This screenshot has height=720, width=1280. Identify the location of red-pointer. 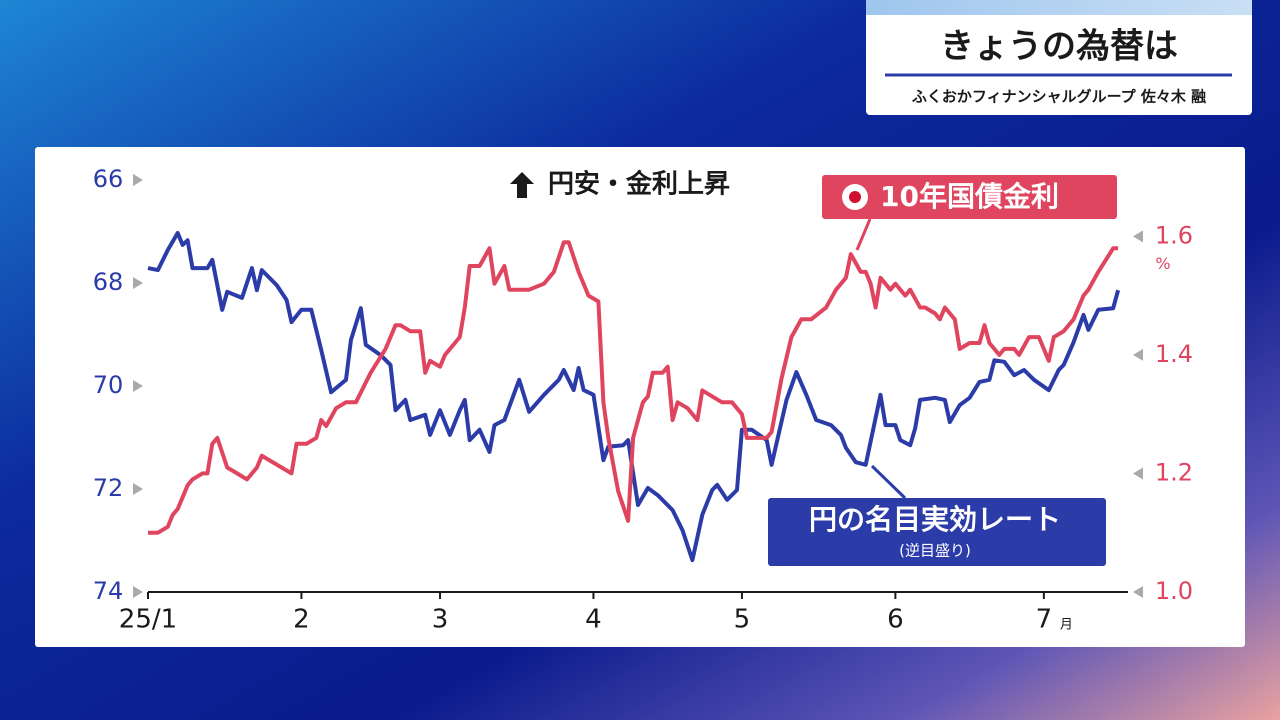
(863, 234).